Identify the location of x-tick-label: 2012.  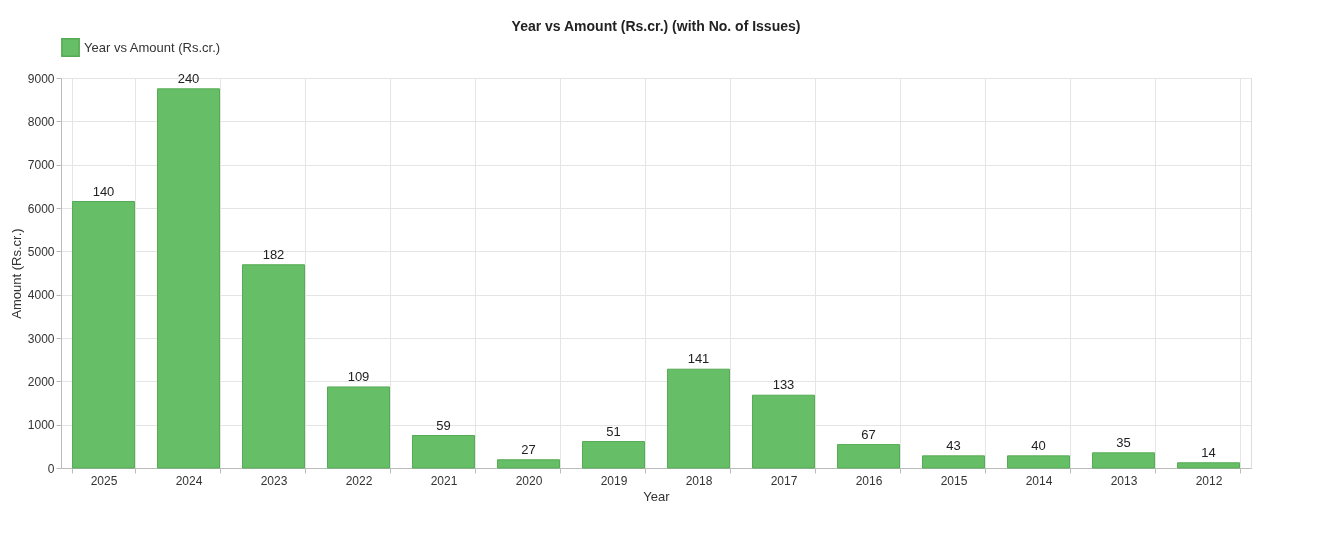
(1209, 480).